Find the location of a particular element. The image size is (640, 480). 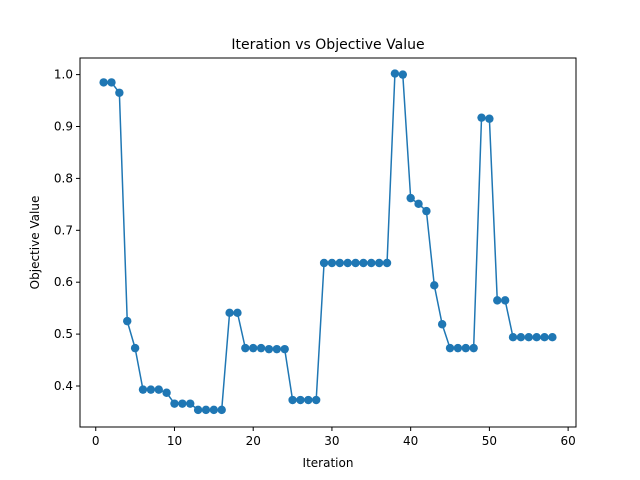

y-axis: 0.4 0.5 0.6 0.7 0.8 0.9 1.0 is located at coordinates (67, 230).